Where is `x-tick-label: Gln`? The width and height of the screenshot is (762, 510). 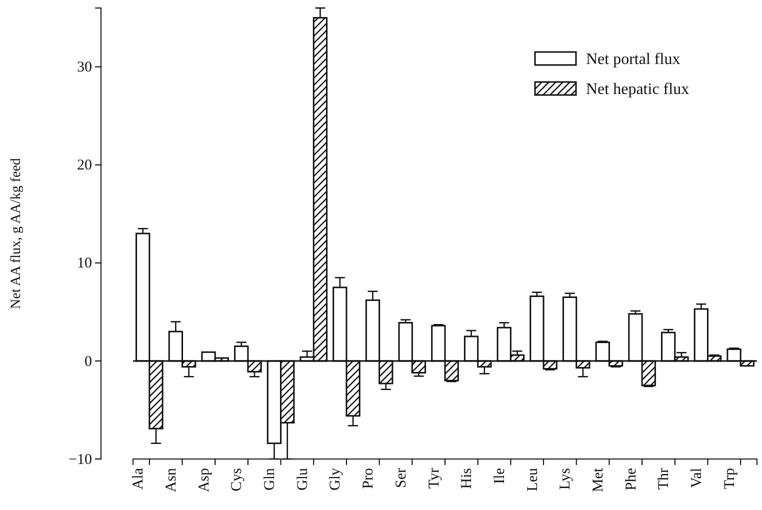
x-tick-label: Gln is located at coordinates (270, 479).